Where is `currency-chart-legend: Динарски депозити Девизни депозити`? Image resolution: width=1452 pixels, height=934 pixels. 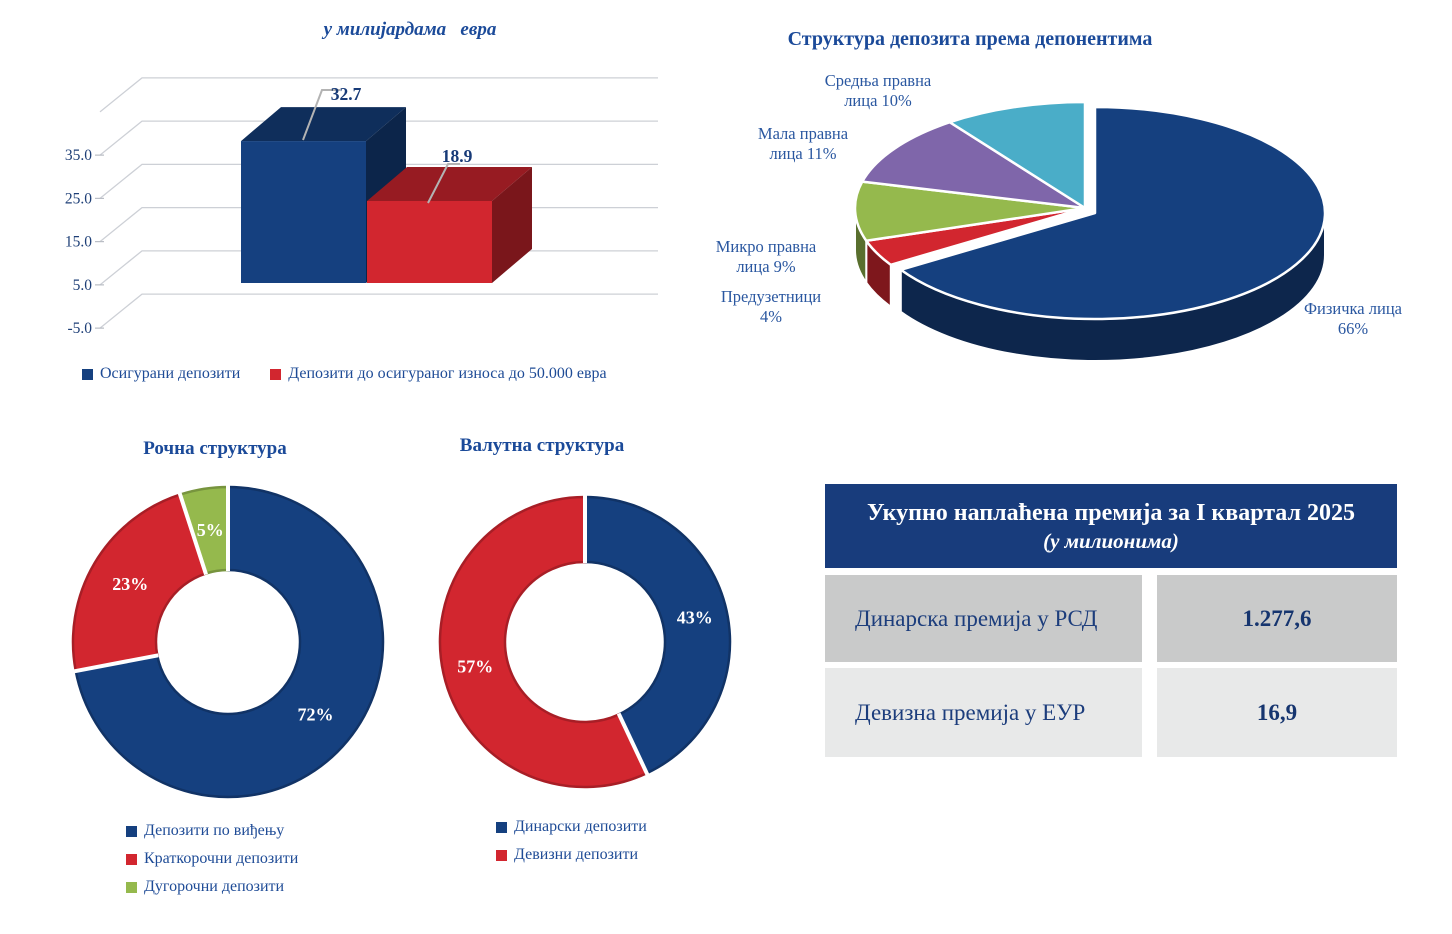
currency-chart-legend: Динарски депозити Девизни депозити is located at coordinates (571, 846).